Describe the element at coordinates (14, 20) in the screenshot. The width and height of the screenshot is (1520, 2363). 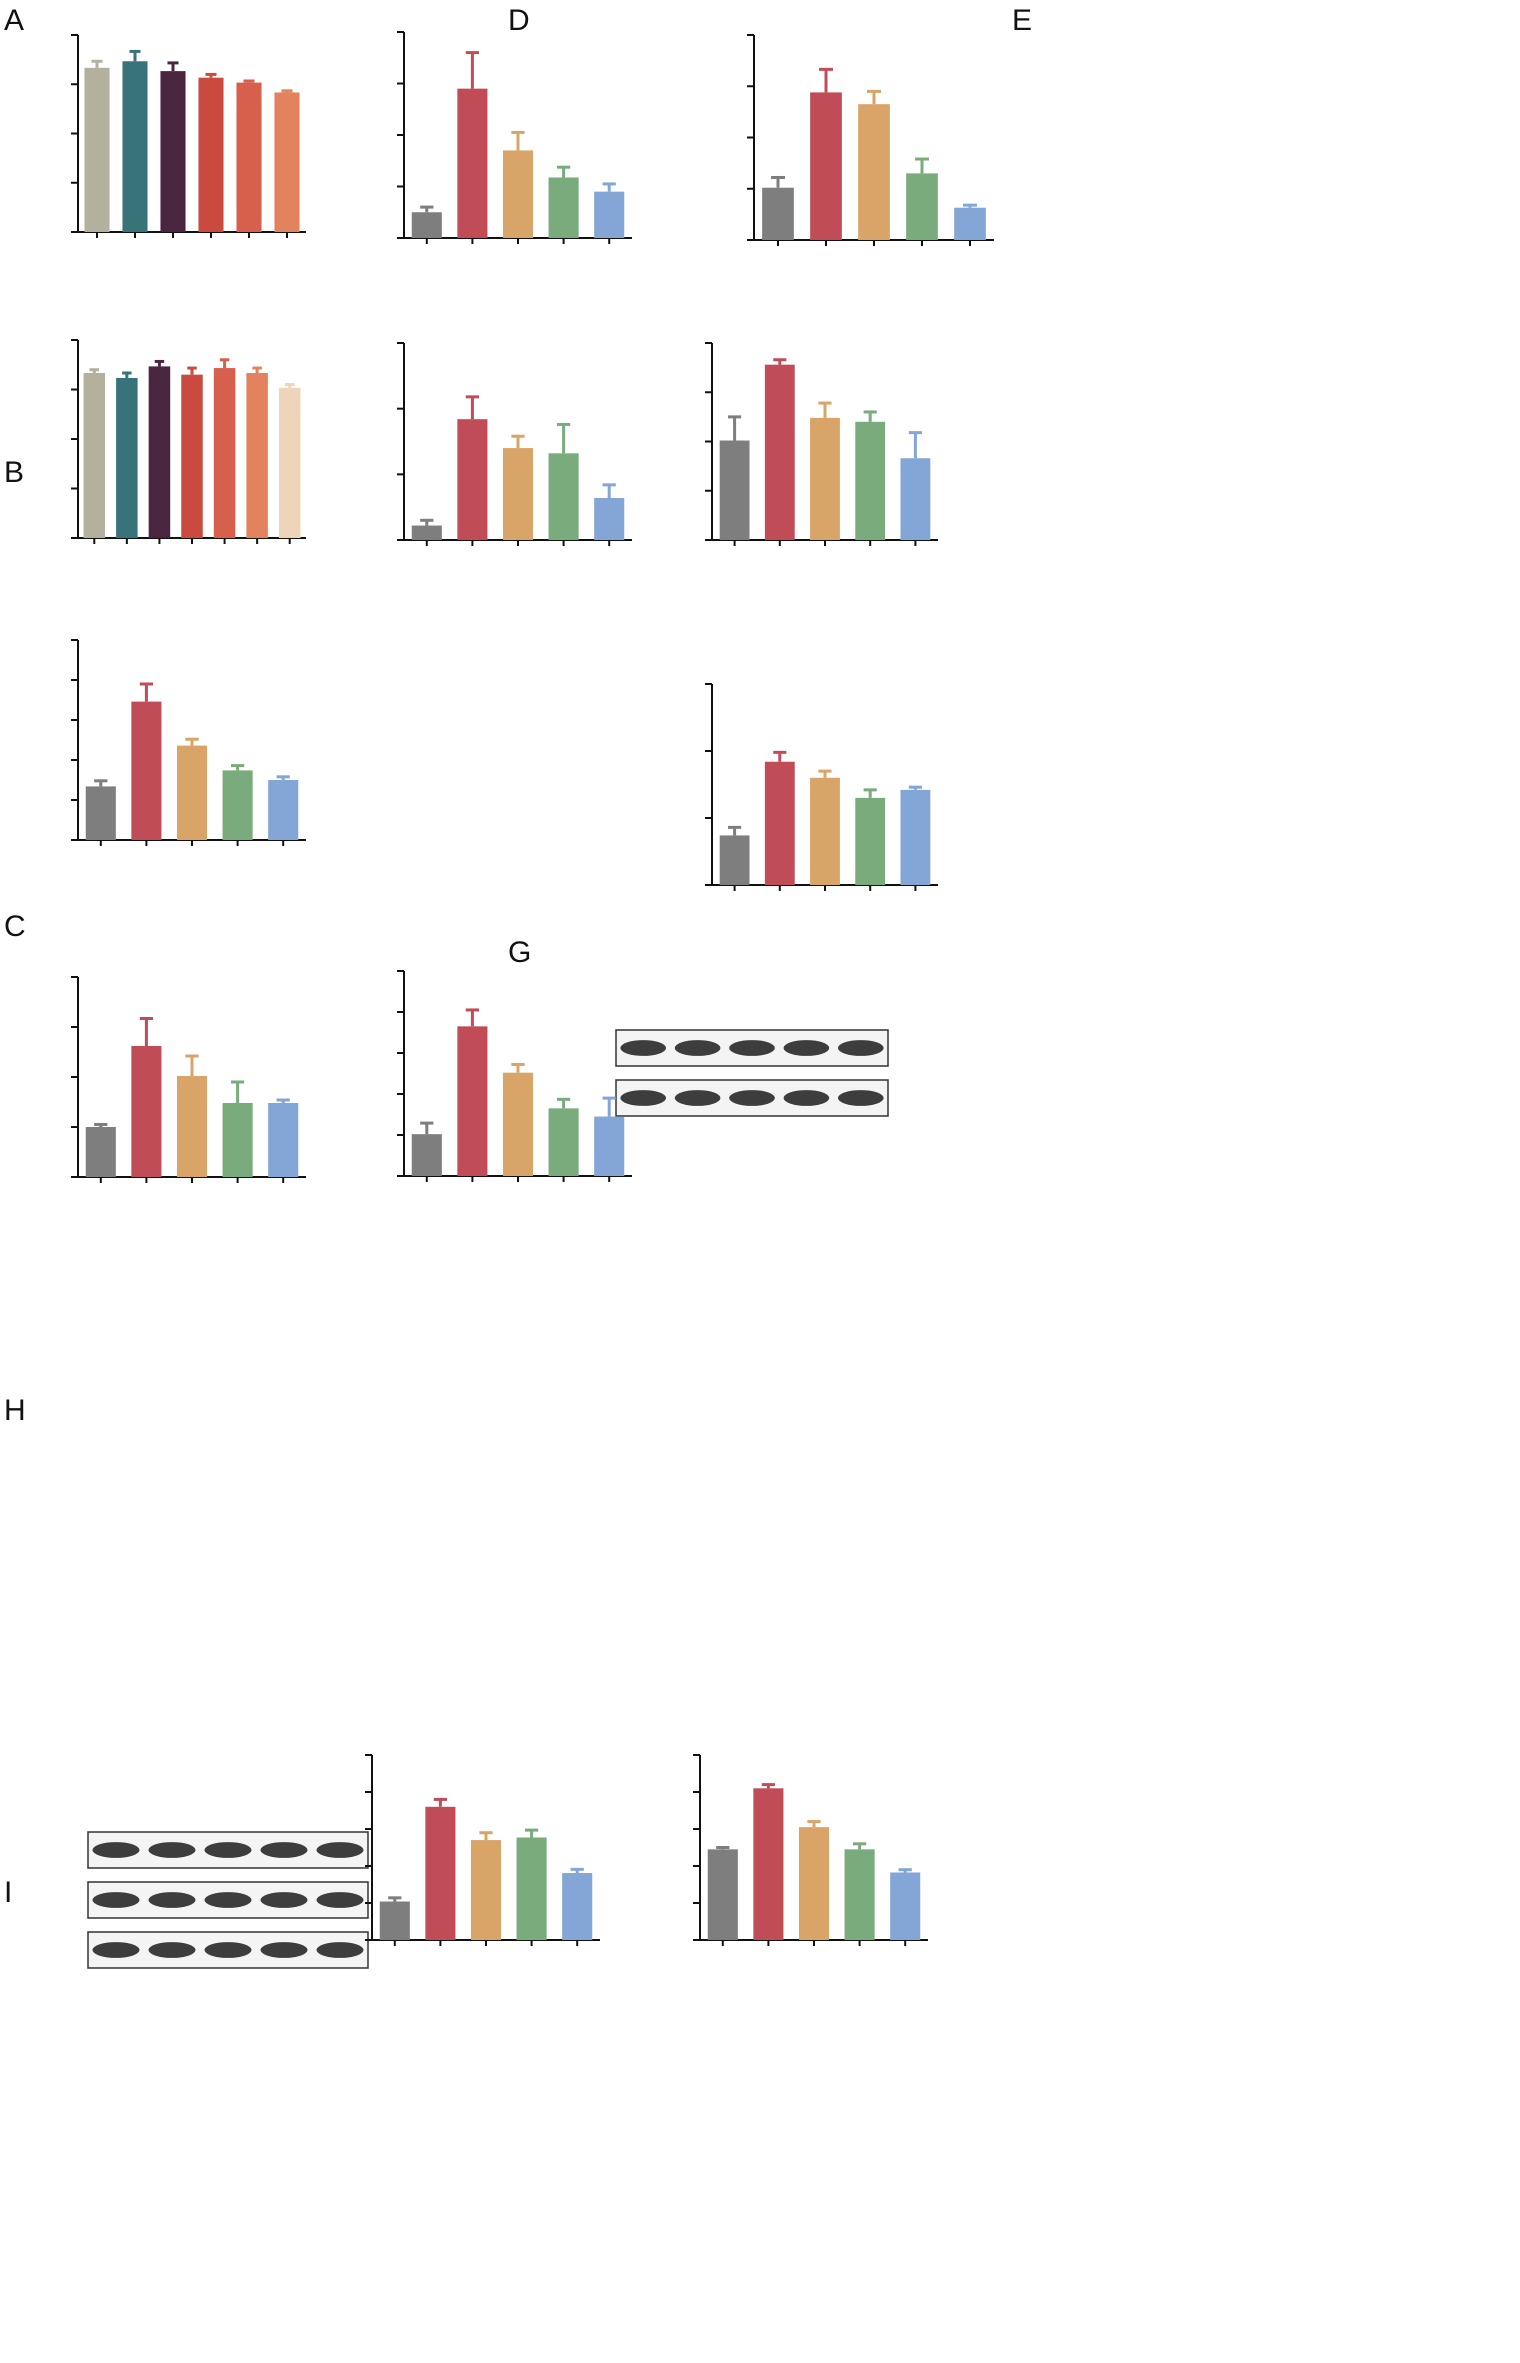
I see `panel-letter-a: A` at that location.